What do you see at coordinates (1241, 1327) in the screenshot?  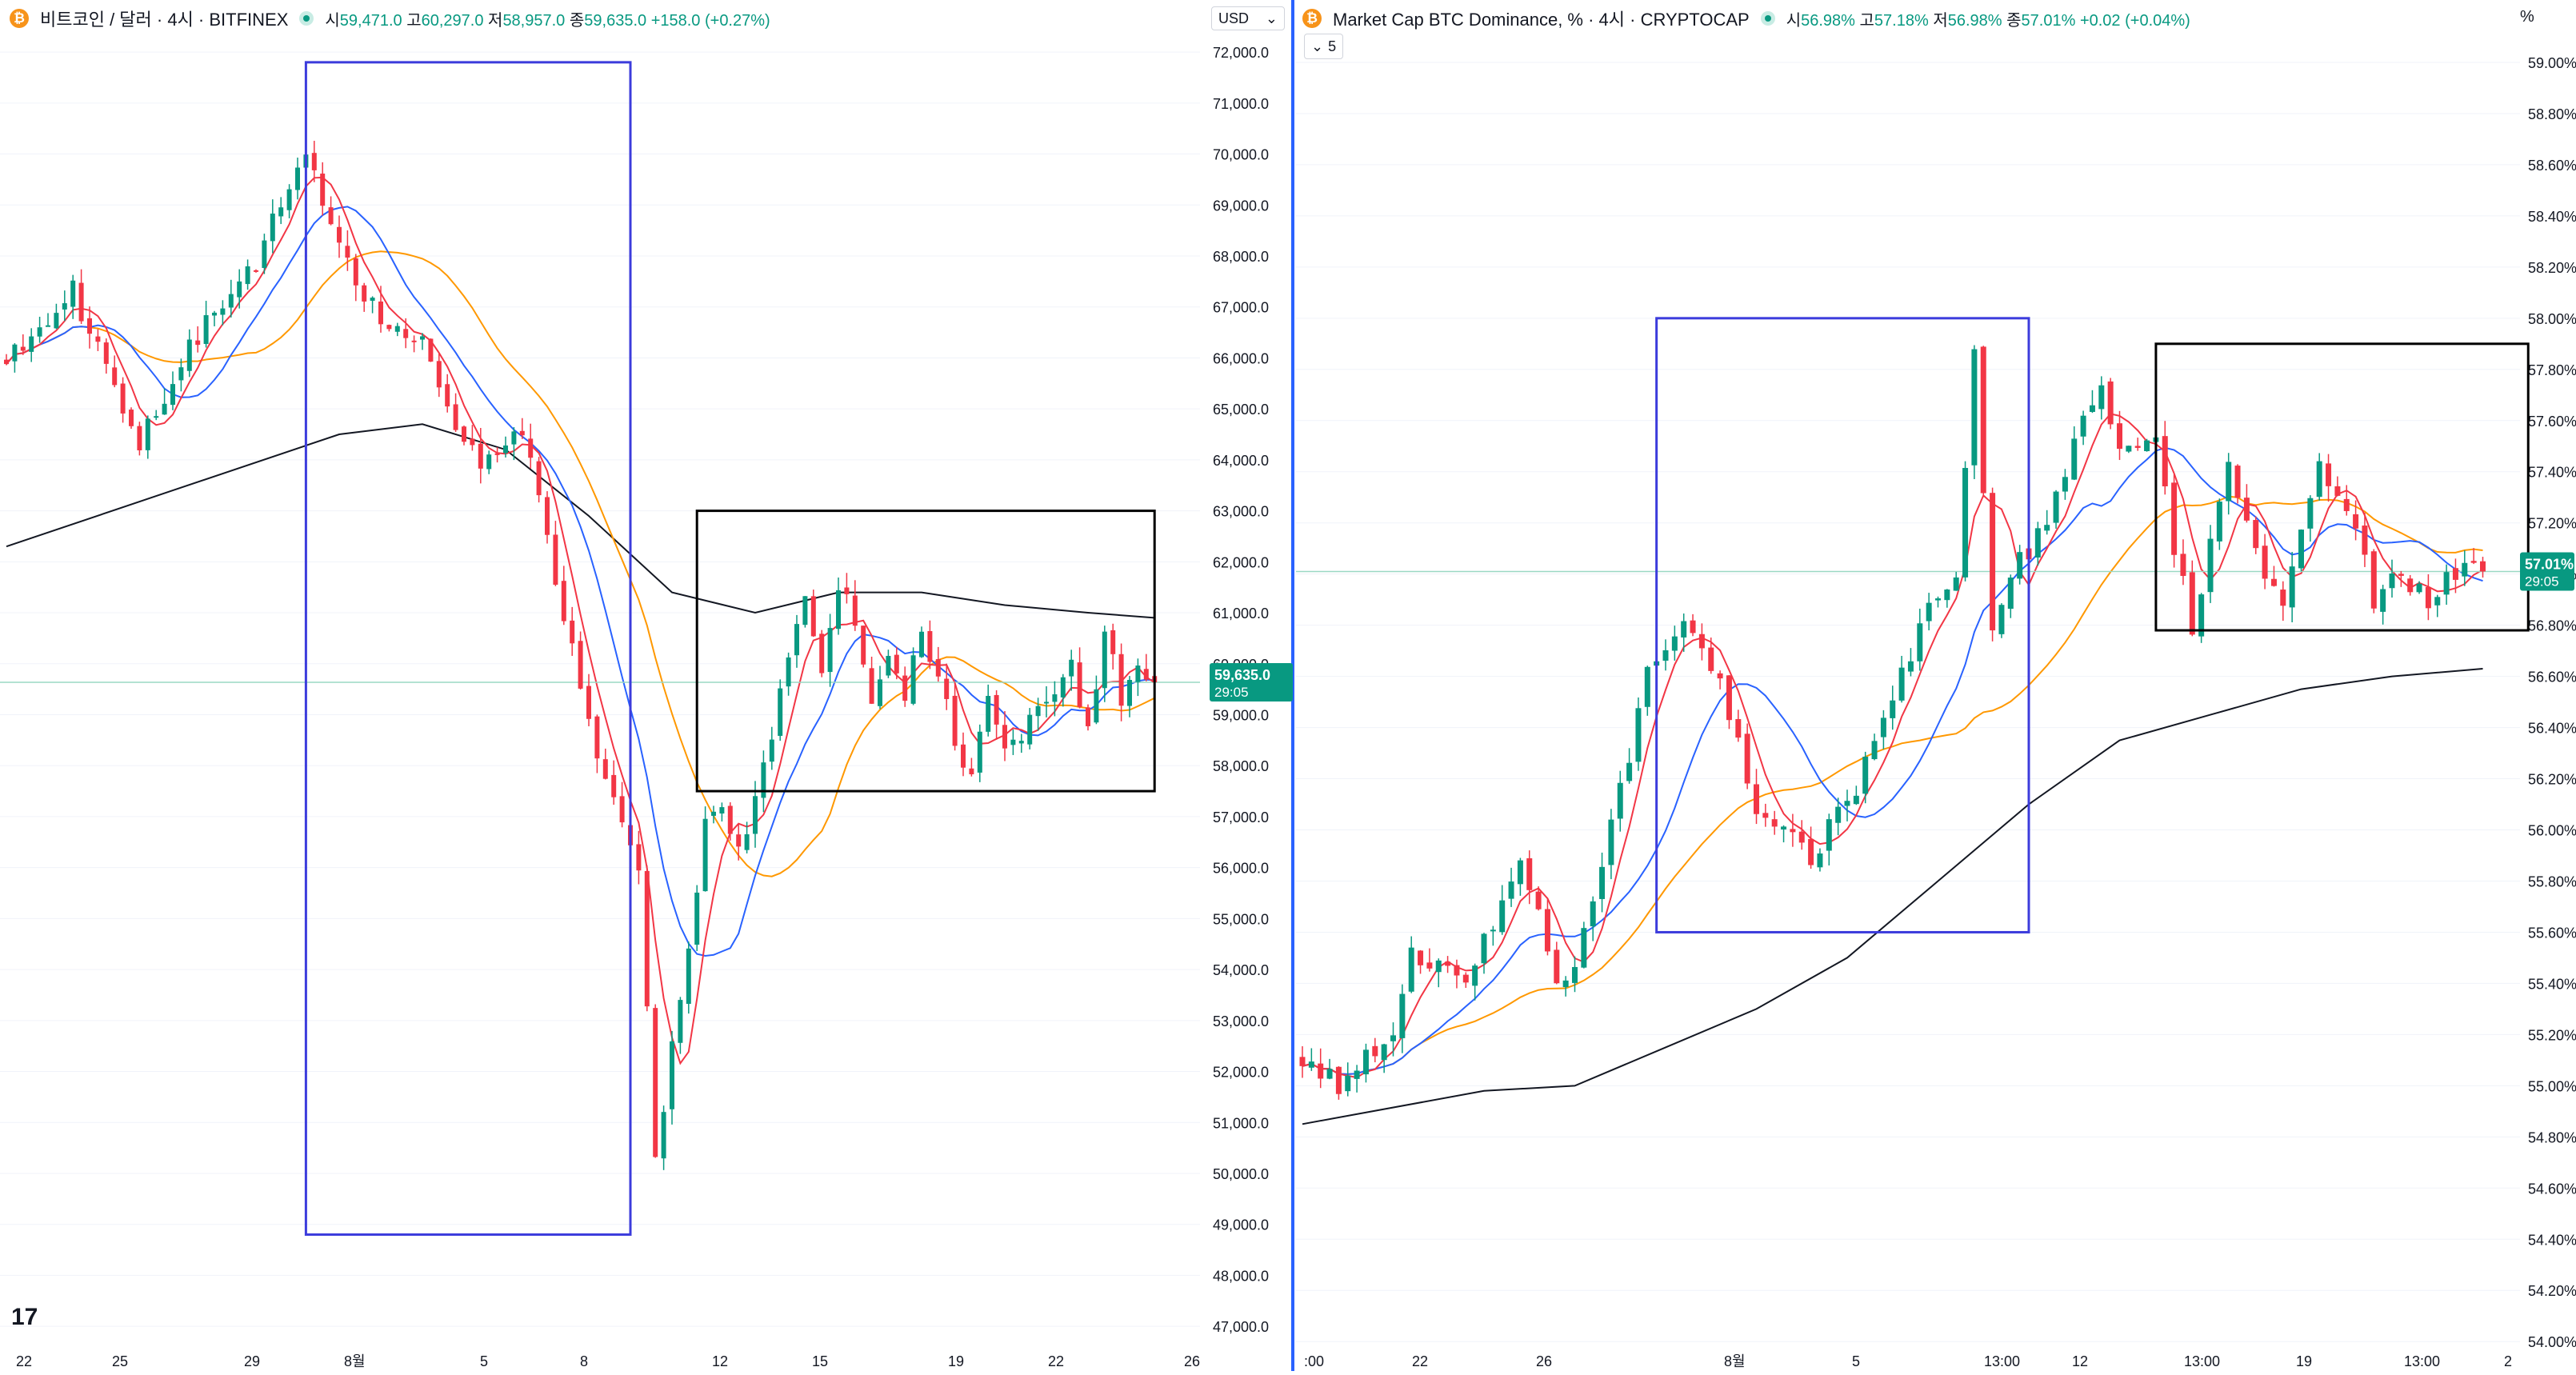 I see `y-tick-label: 47,000.0` at bounding box center [1241, 1327].